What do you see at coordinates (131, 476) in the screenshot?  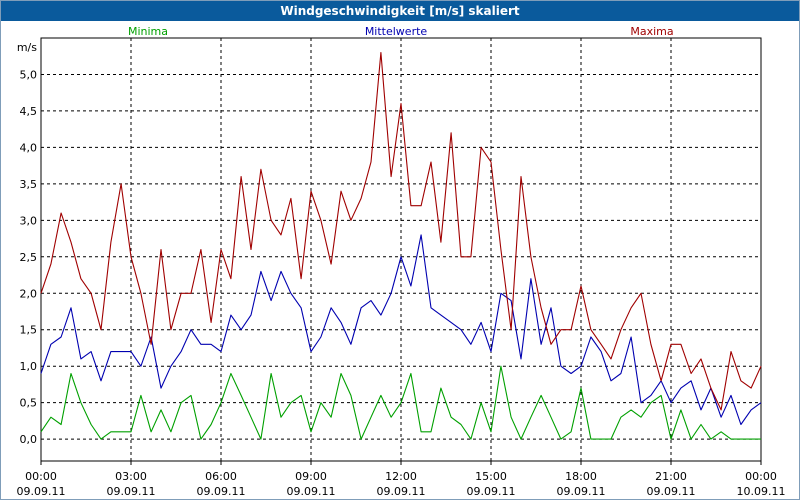 I see `x-tick-time-label: 03:00` at bounding box center [131, 476].